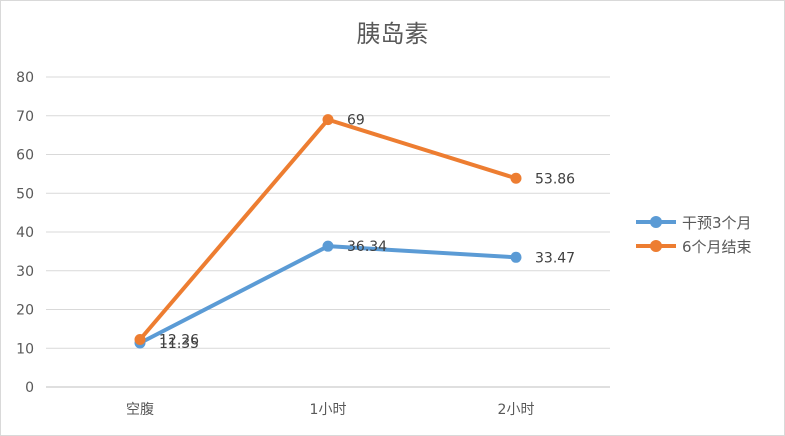  I want to click on y-tick-label-0: 0, so click(29, 388).